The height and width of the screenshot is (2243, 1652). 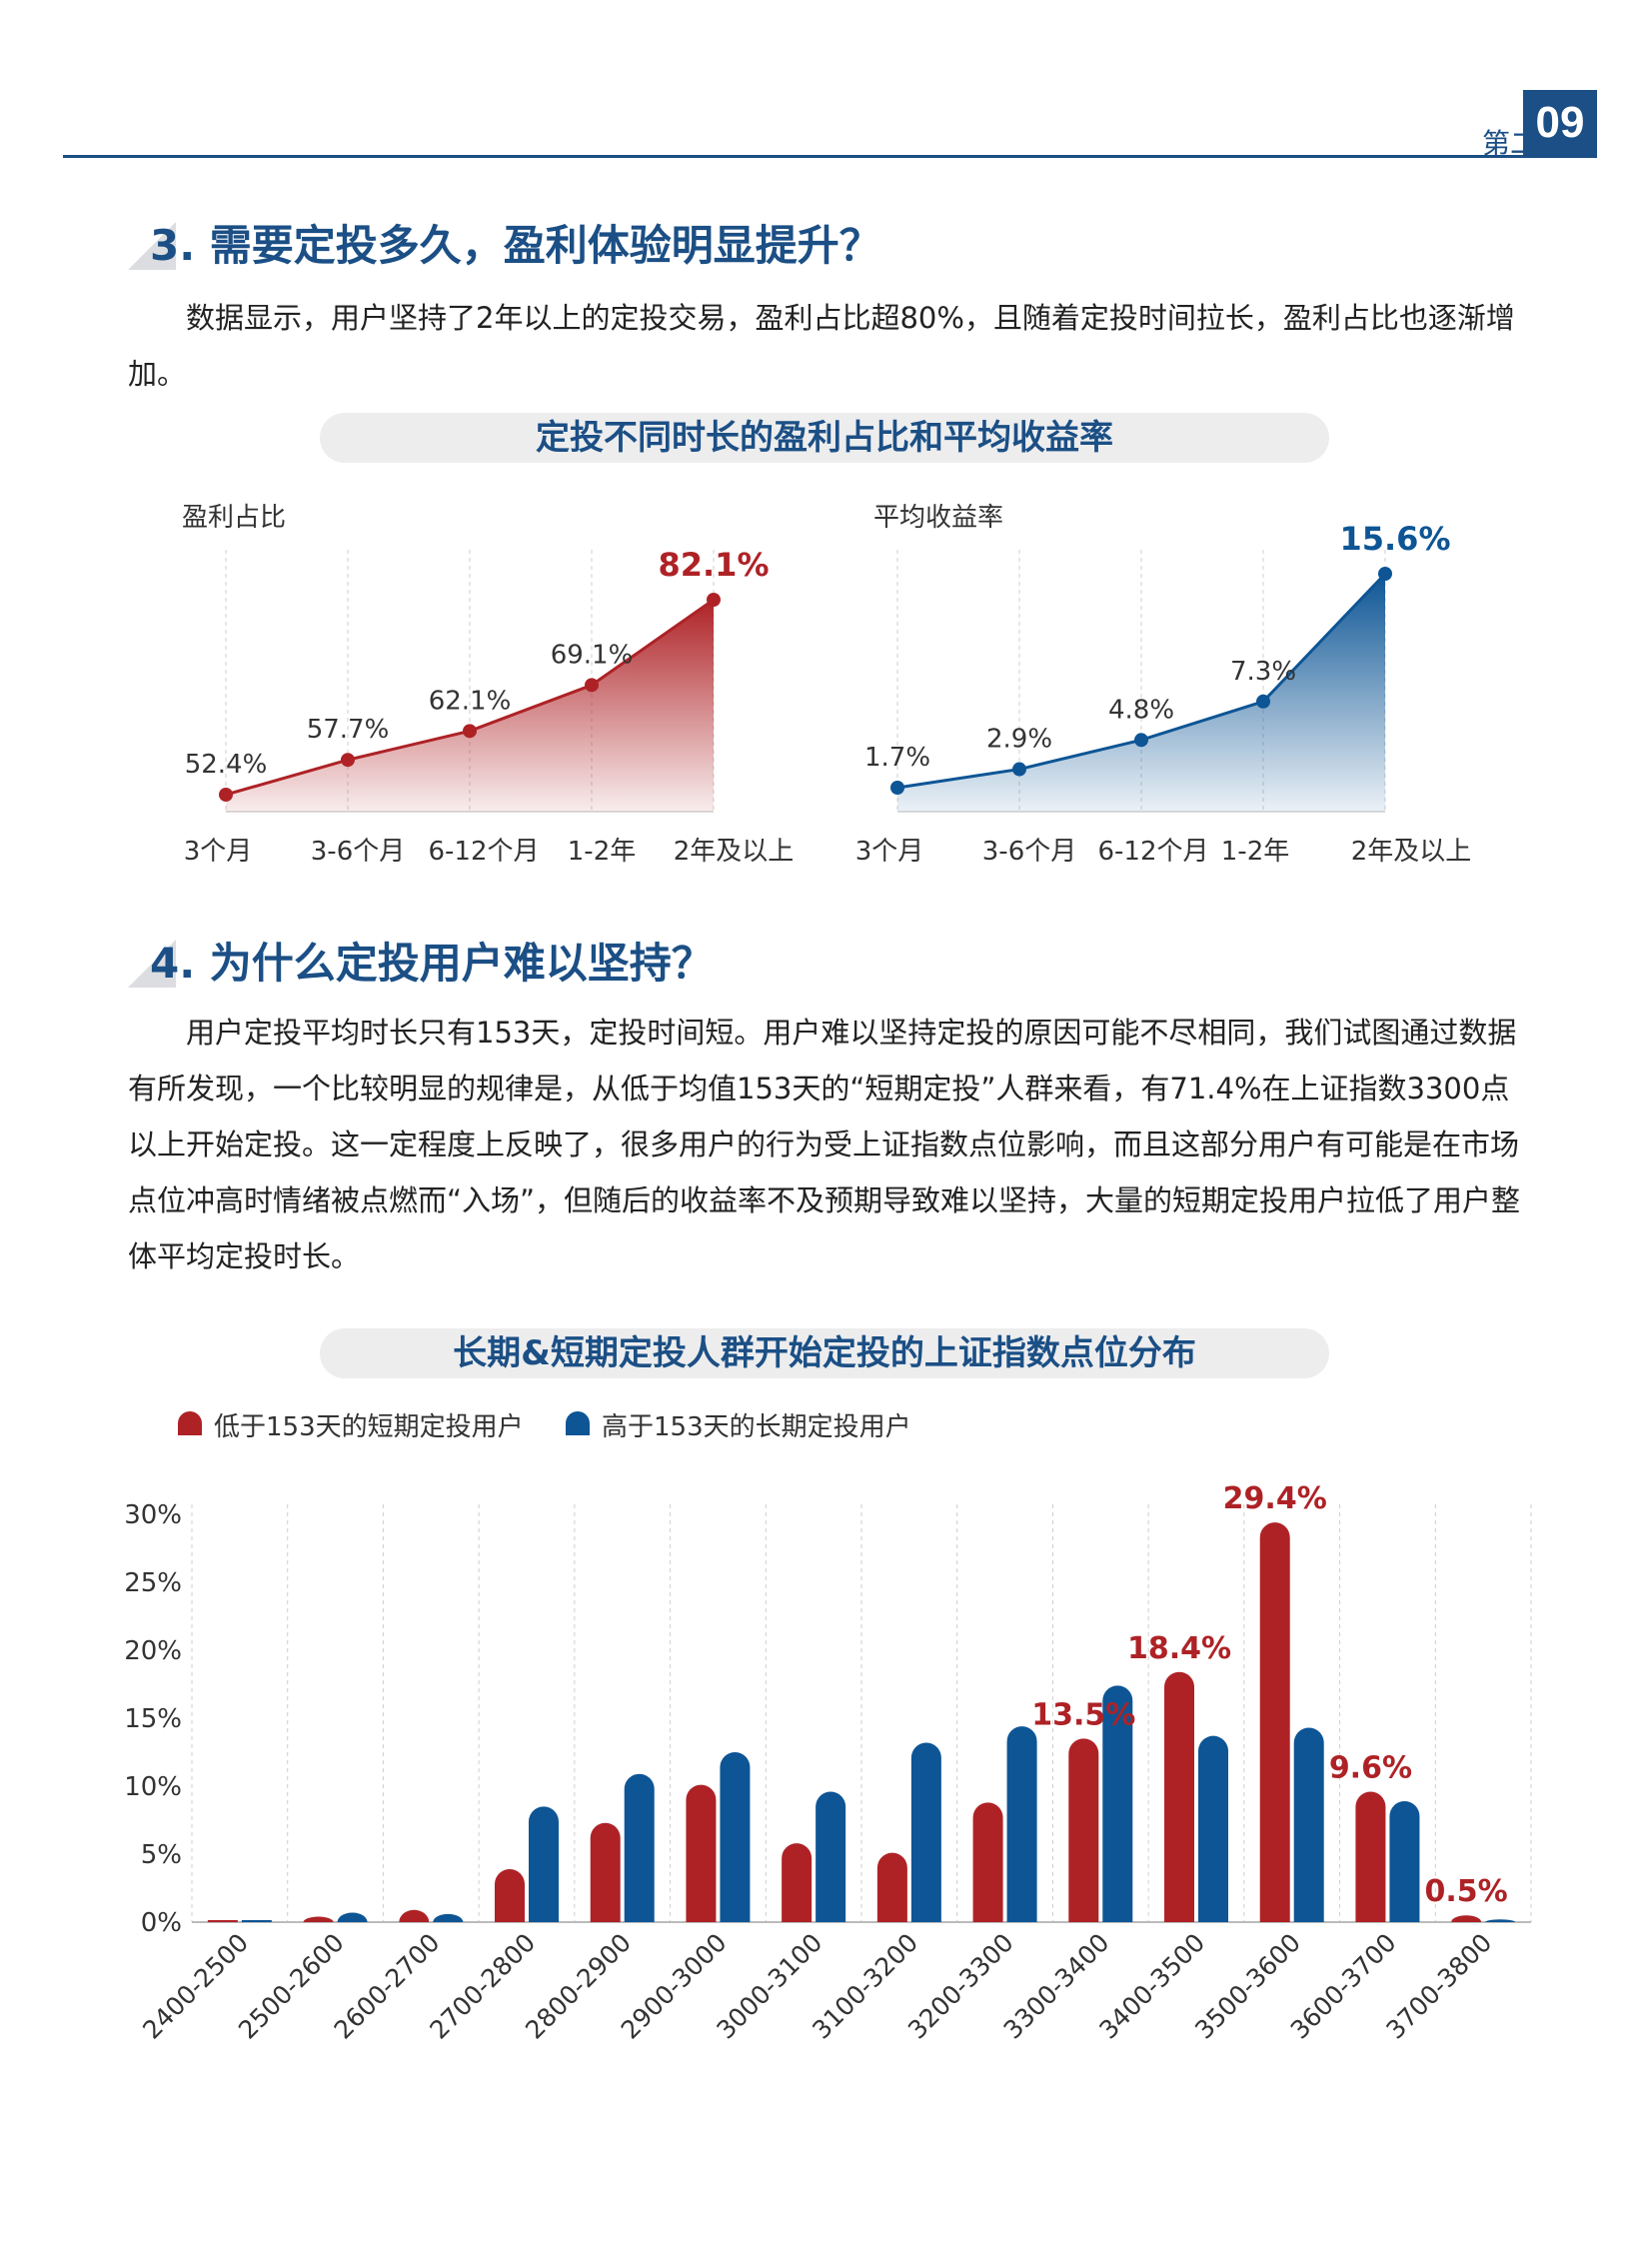 I want to click on chart2-title: 长期&短期定投人群开始定投的上证指数点位分布, so click(x=824, y=1353).